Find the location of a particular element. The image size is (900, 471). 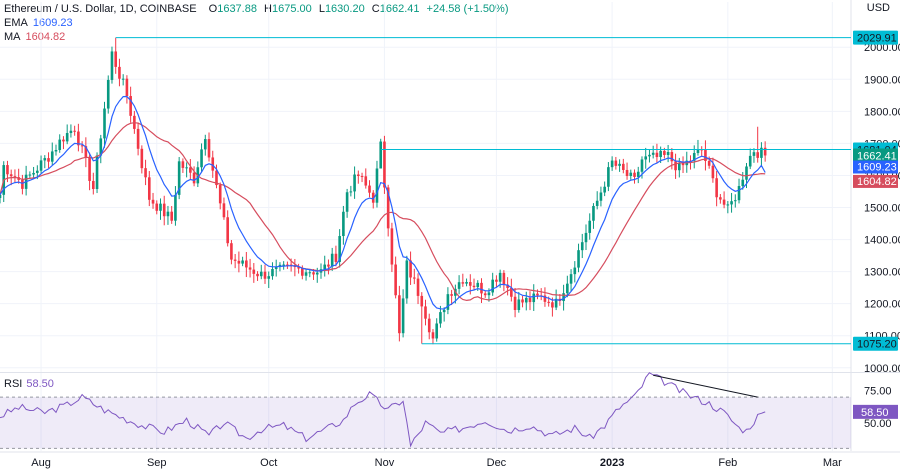

rsi-line is located at coordinates (383, 410).